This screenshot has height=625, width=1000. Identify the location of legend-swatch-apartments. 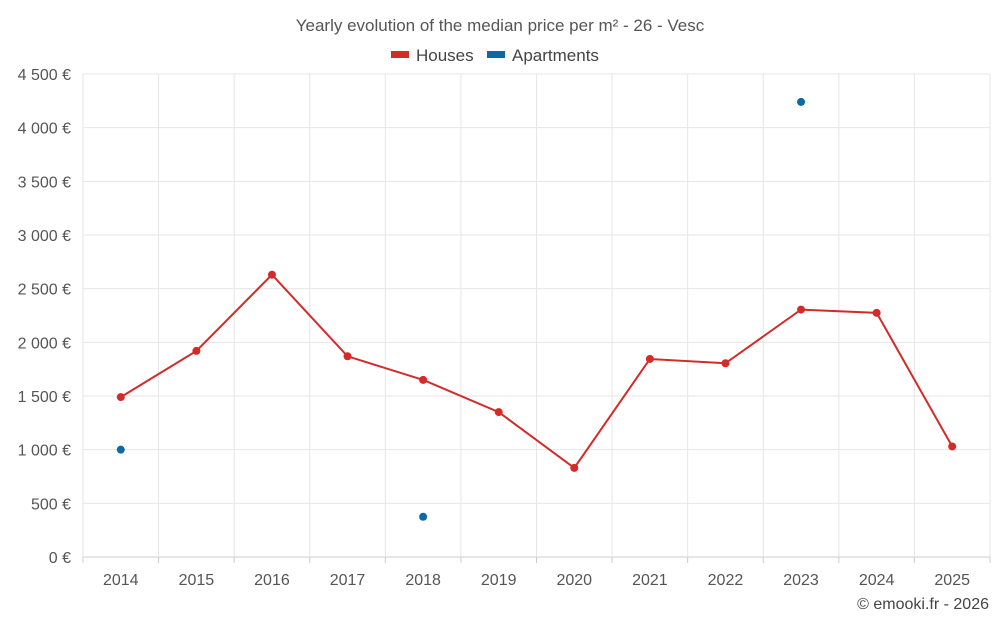
(496, 54).